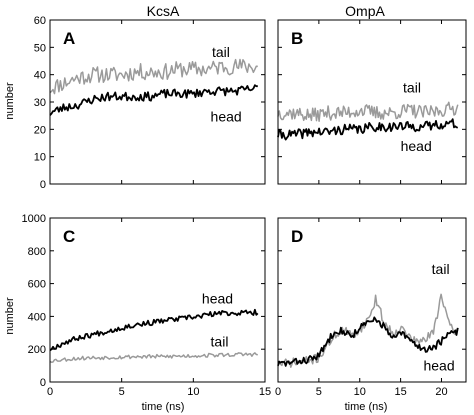 The height and width of the screenshot is (415, 474). I want to click on panel-c-ytick-label: 200, so click(37, 350).